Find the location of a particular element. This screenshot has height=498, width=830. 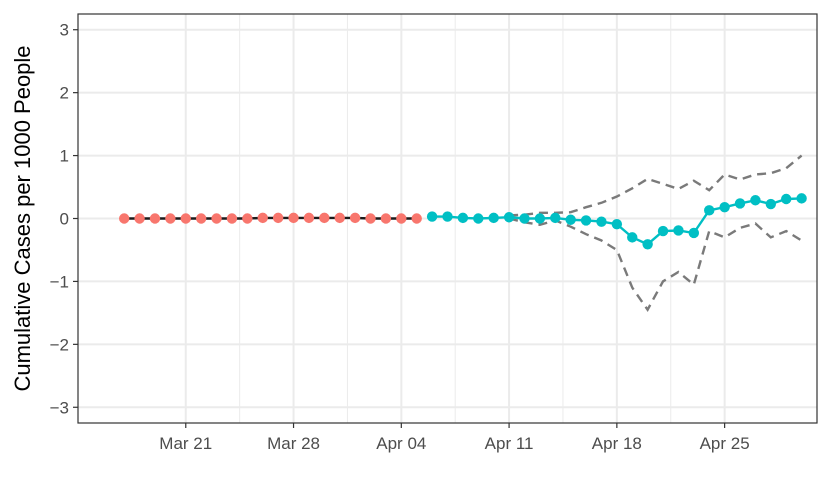

x-tick-label: Apr 18 is located at coordinates (617, 443).